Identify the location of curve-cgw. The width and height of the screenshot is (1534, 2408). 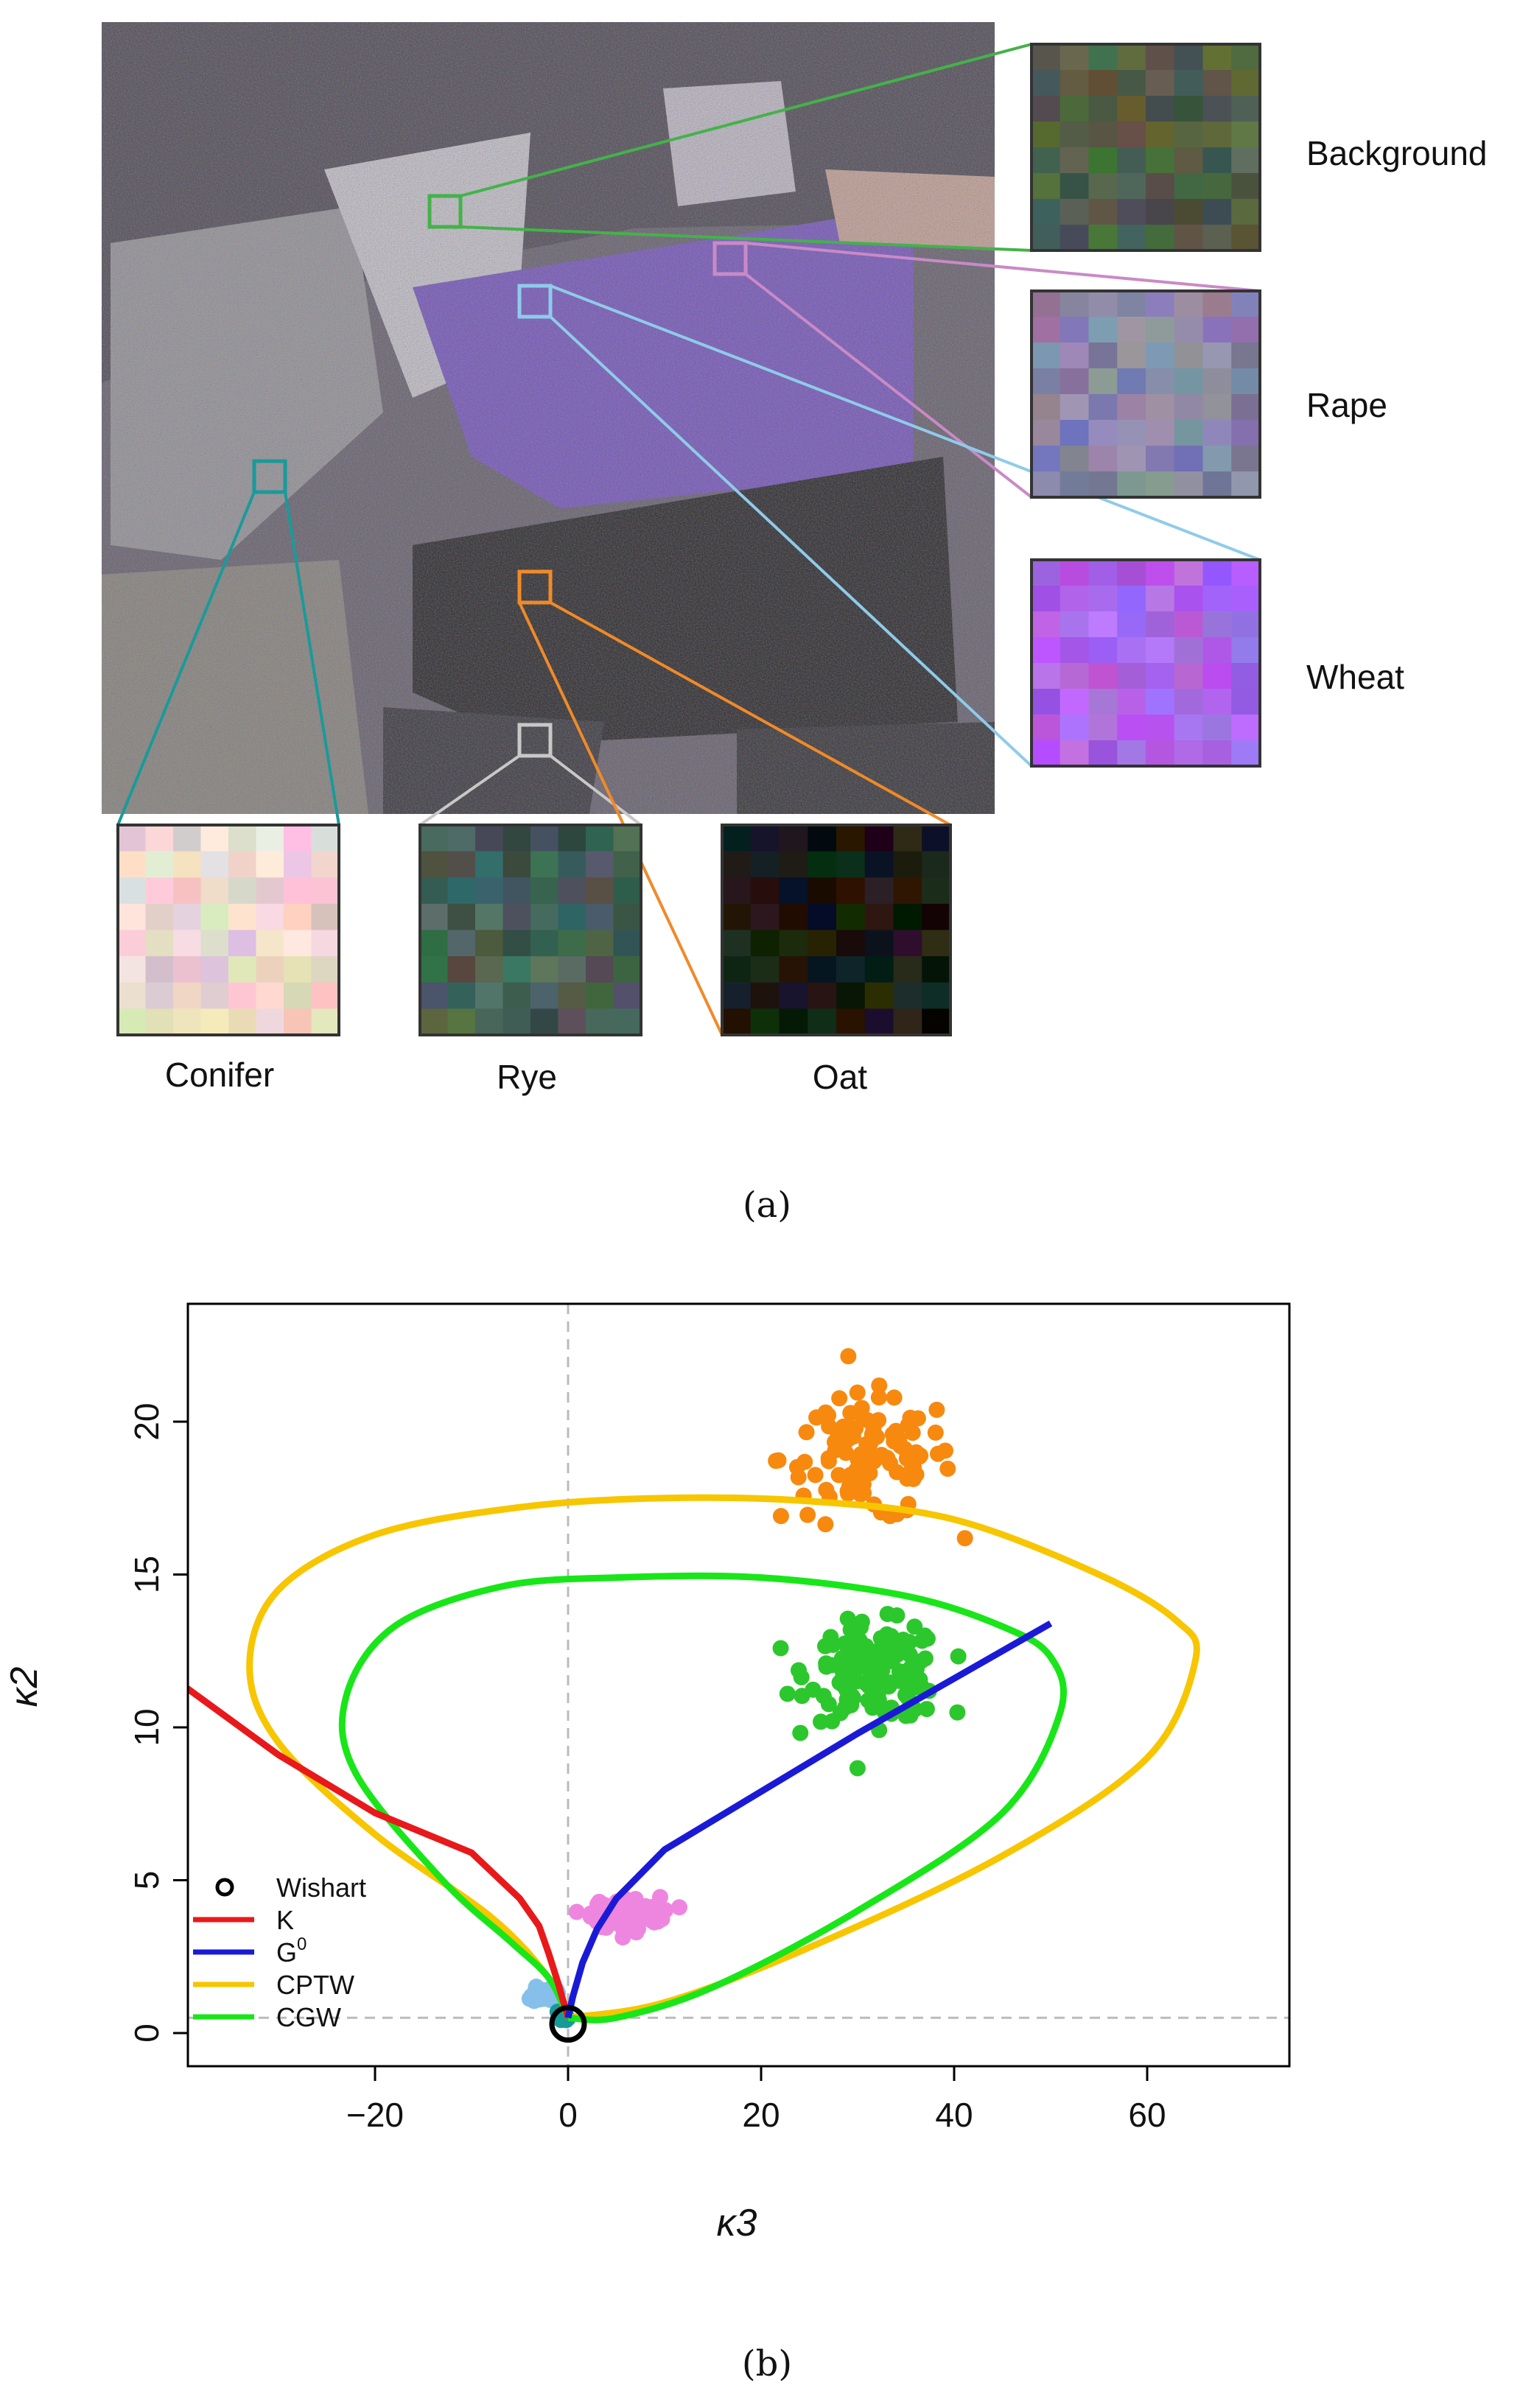
(703, 1797).